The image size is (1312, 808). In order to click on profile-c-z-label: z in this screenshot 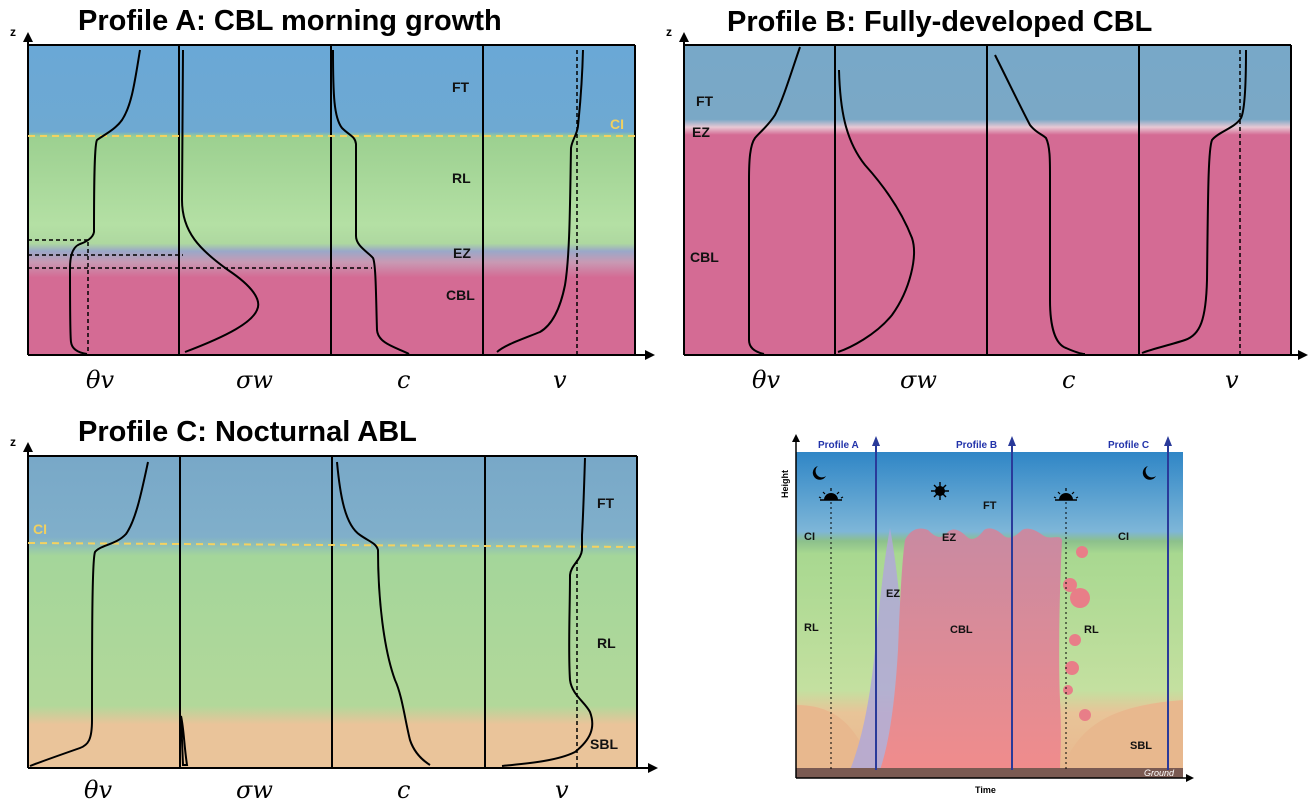, I will do `click(13, 442)`.